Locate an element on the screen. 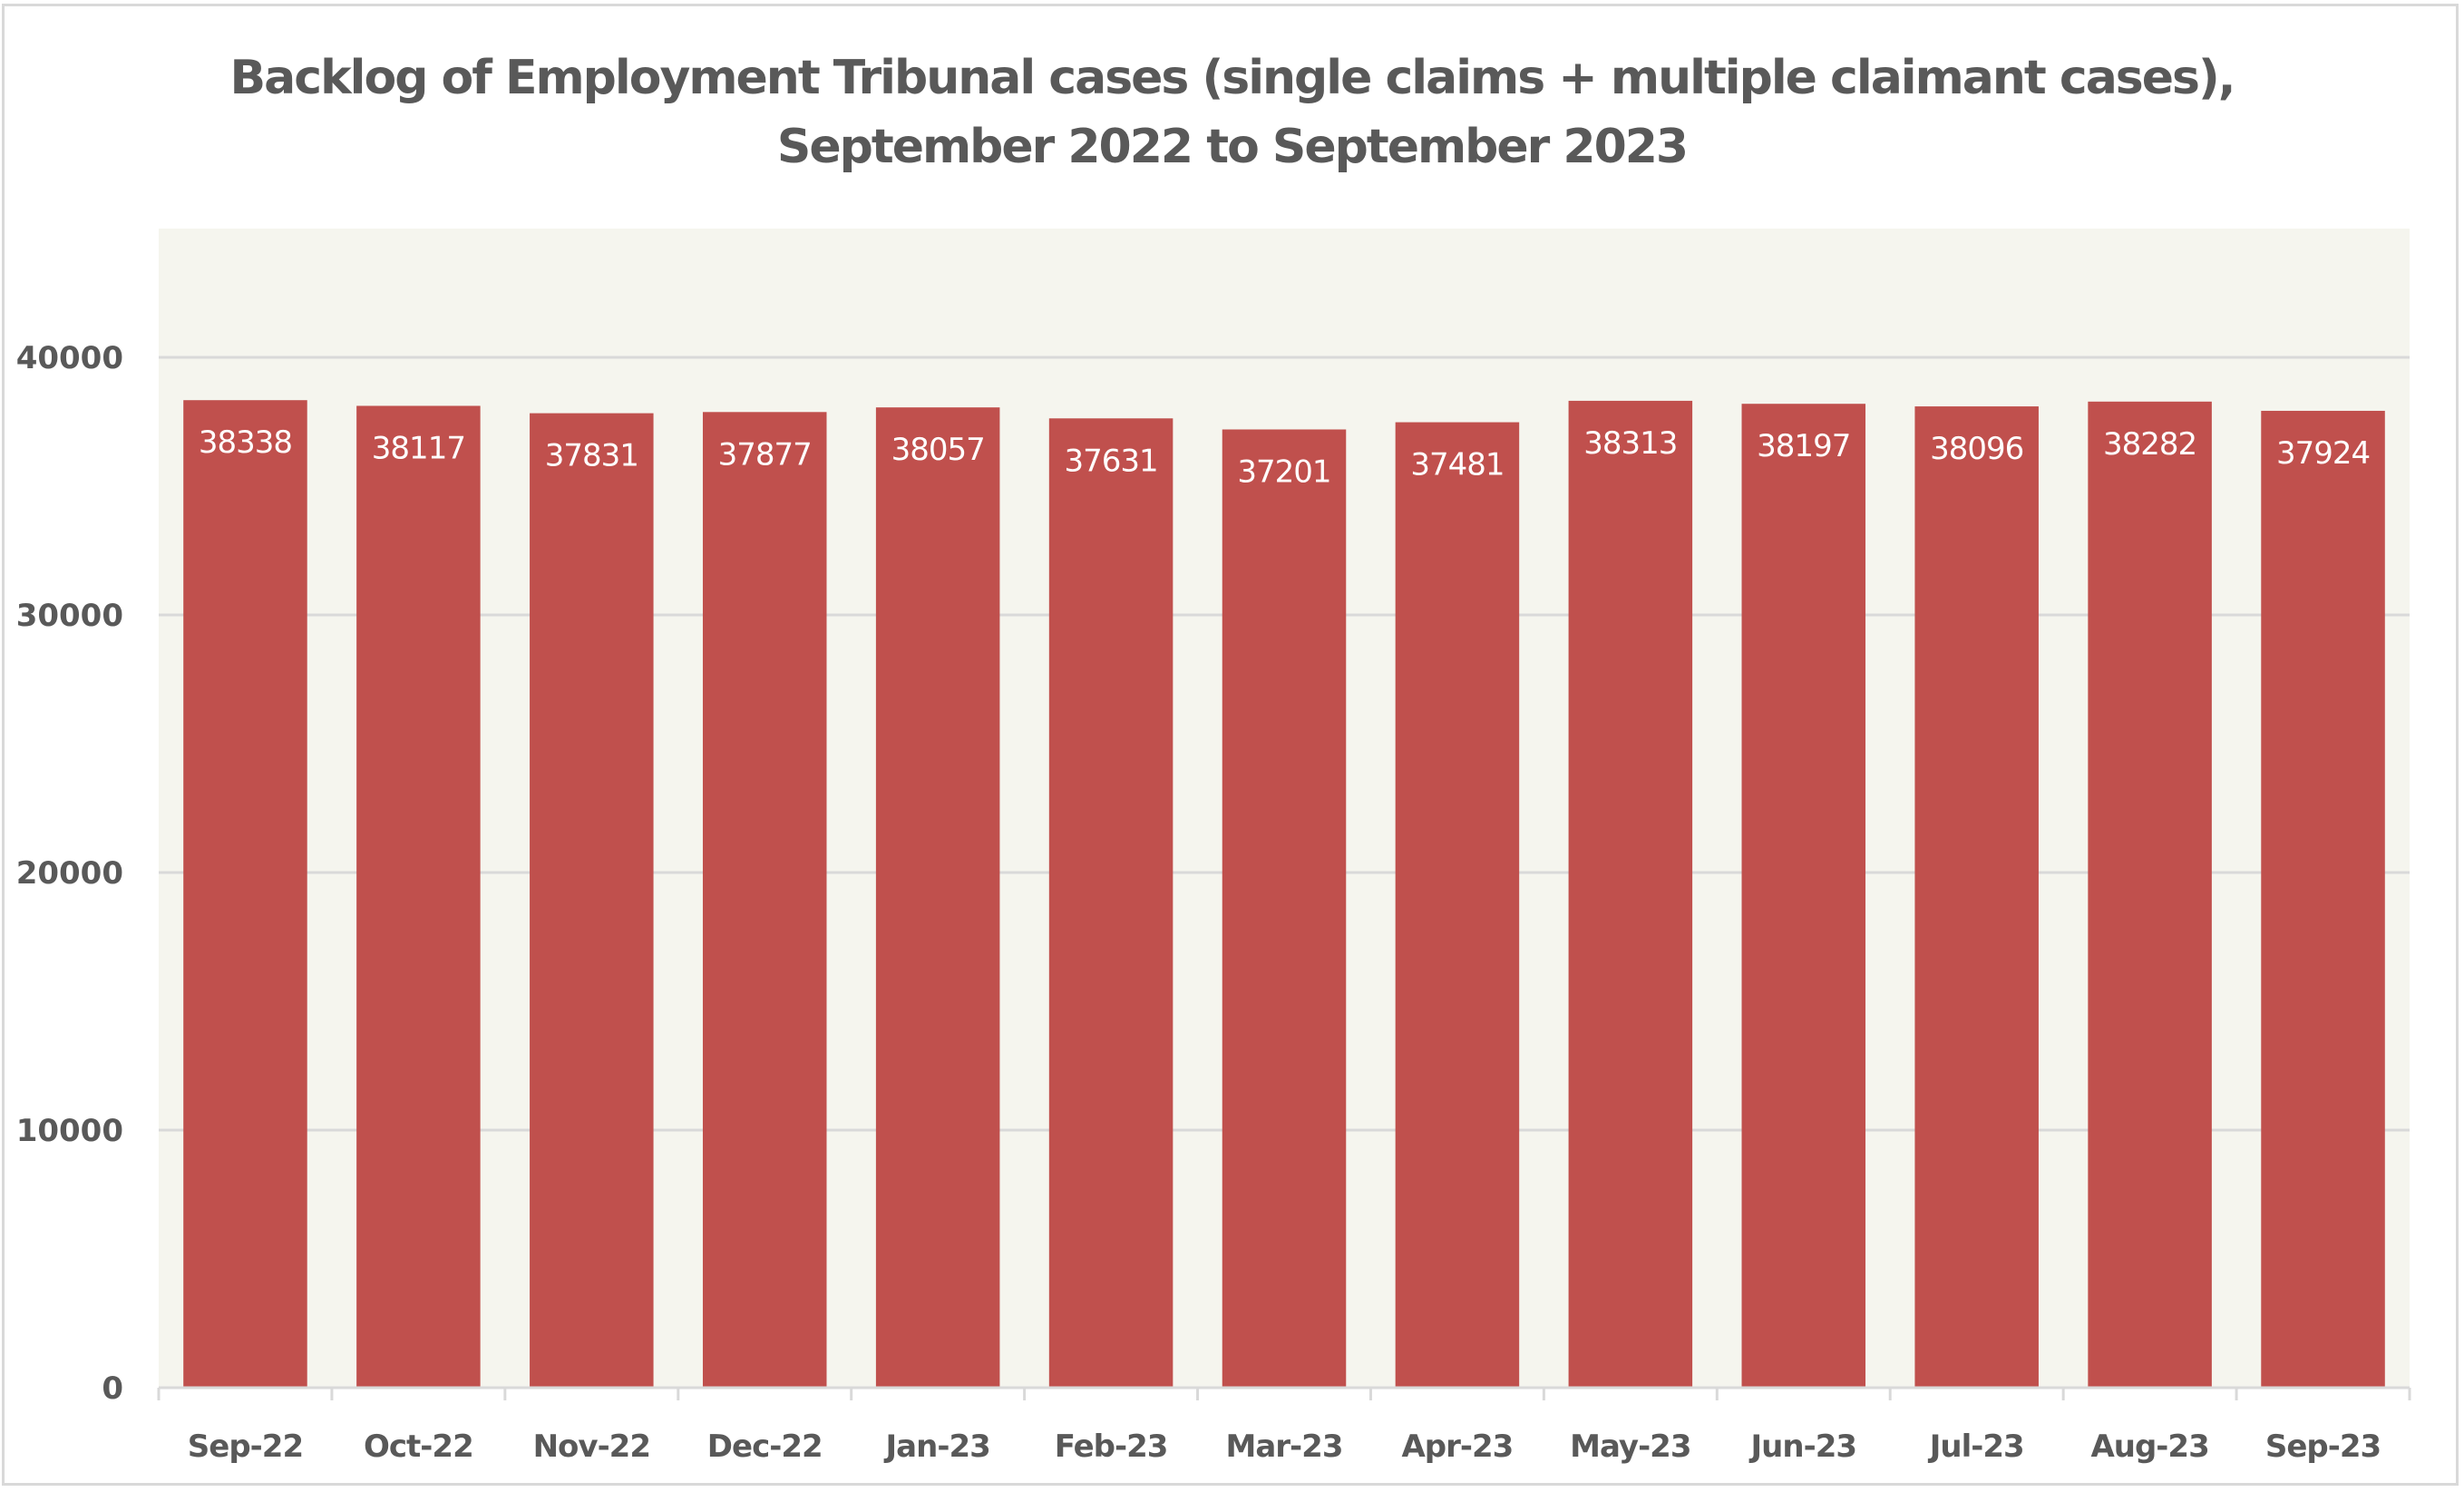 The height and width of the screenshot is (1492, 2464). x-tick-label: Jun-23 is located at coordinates (1803, 1447).